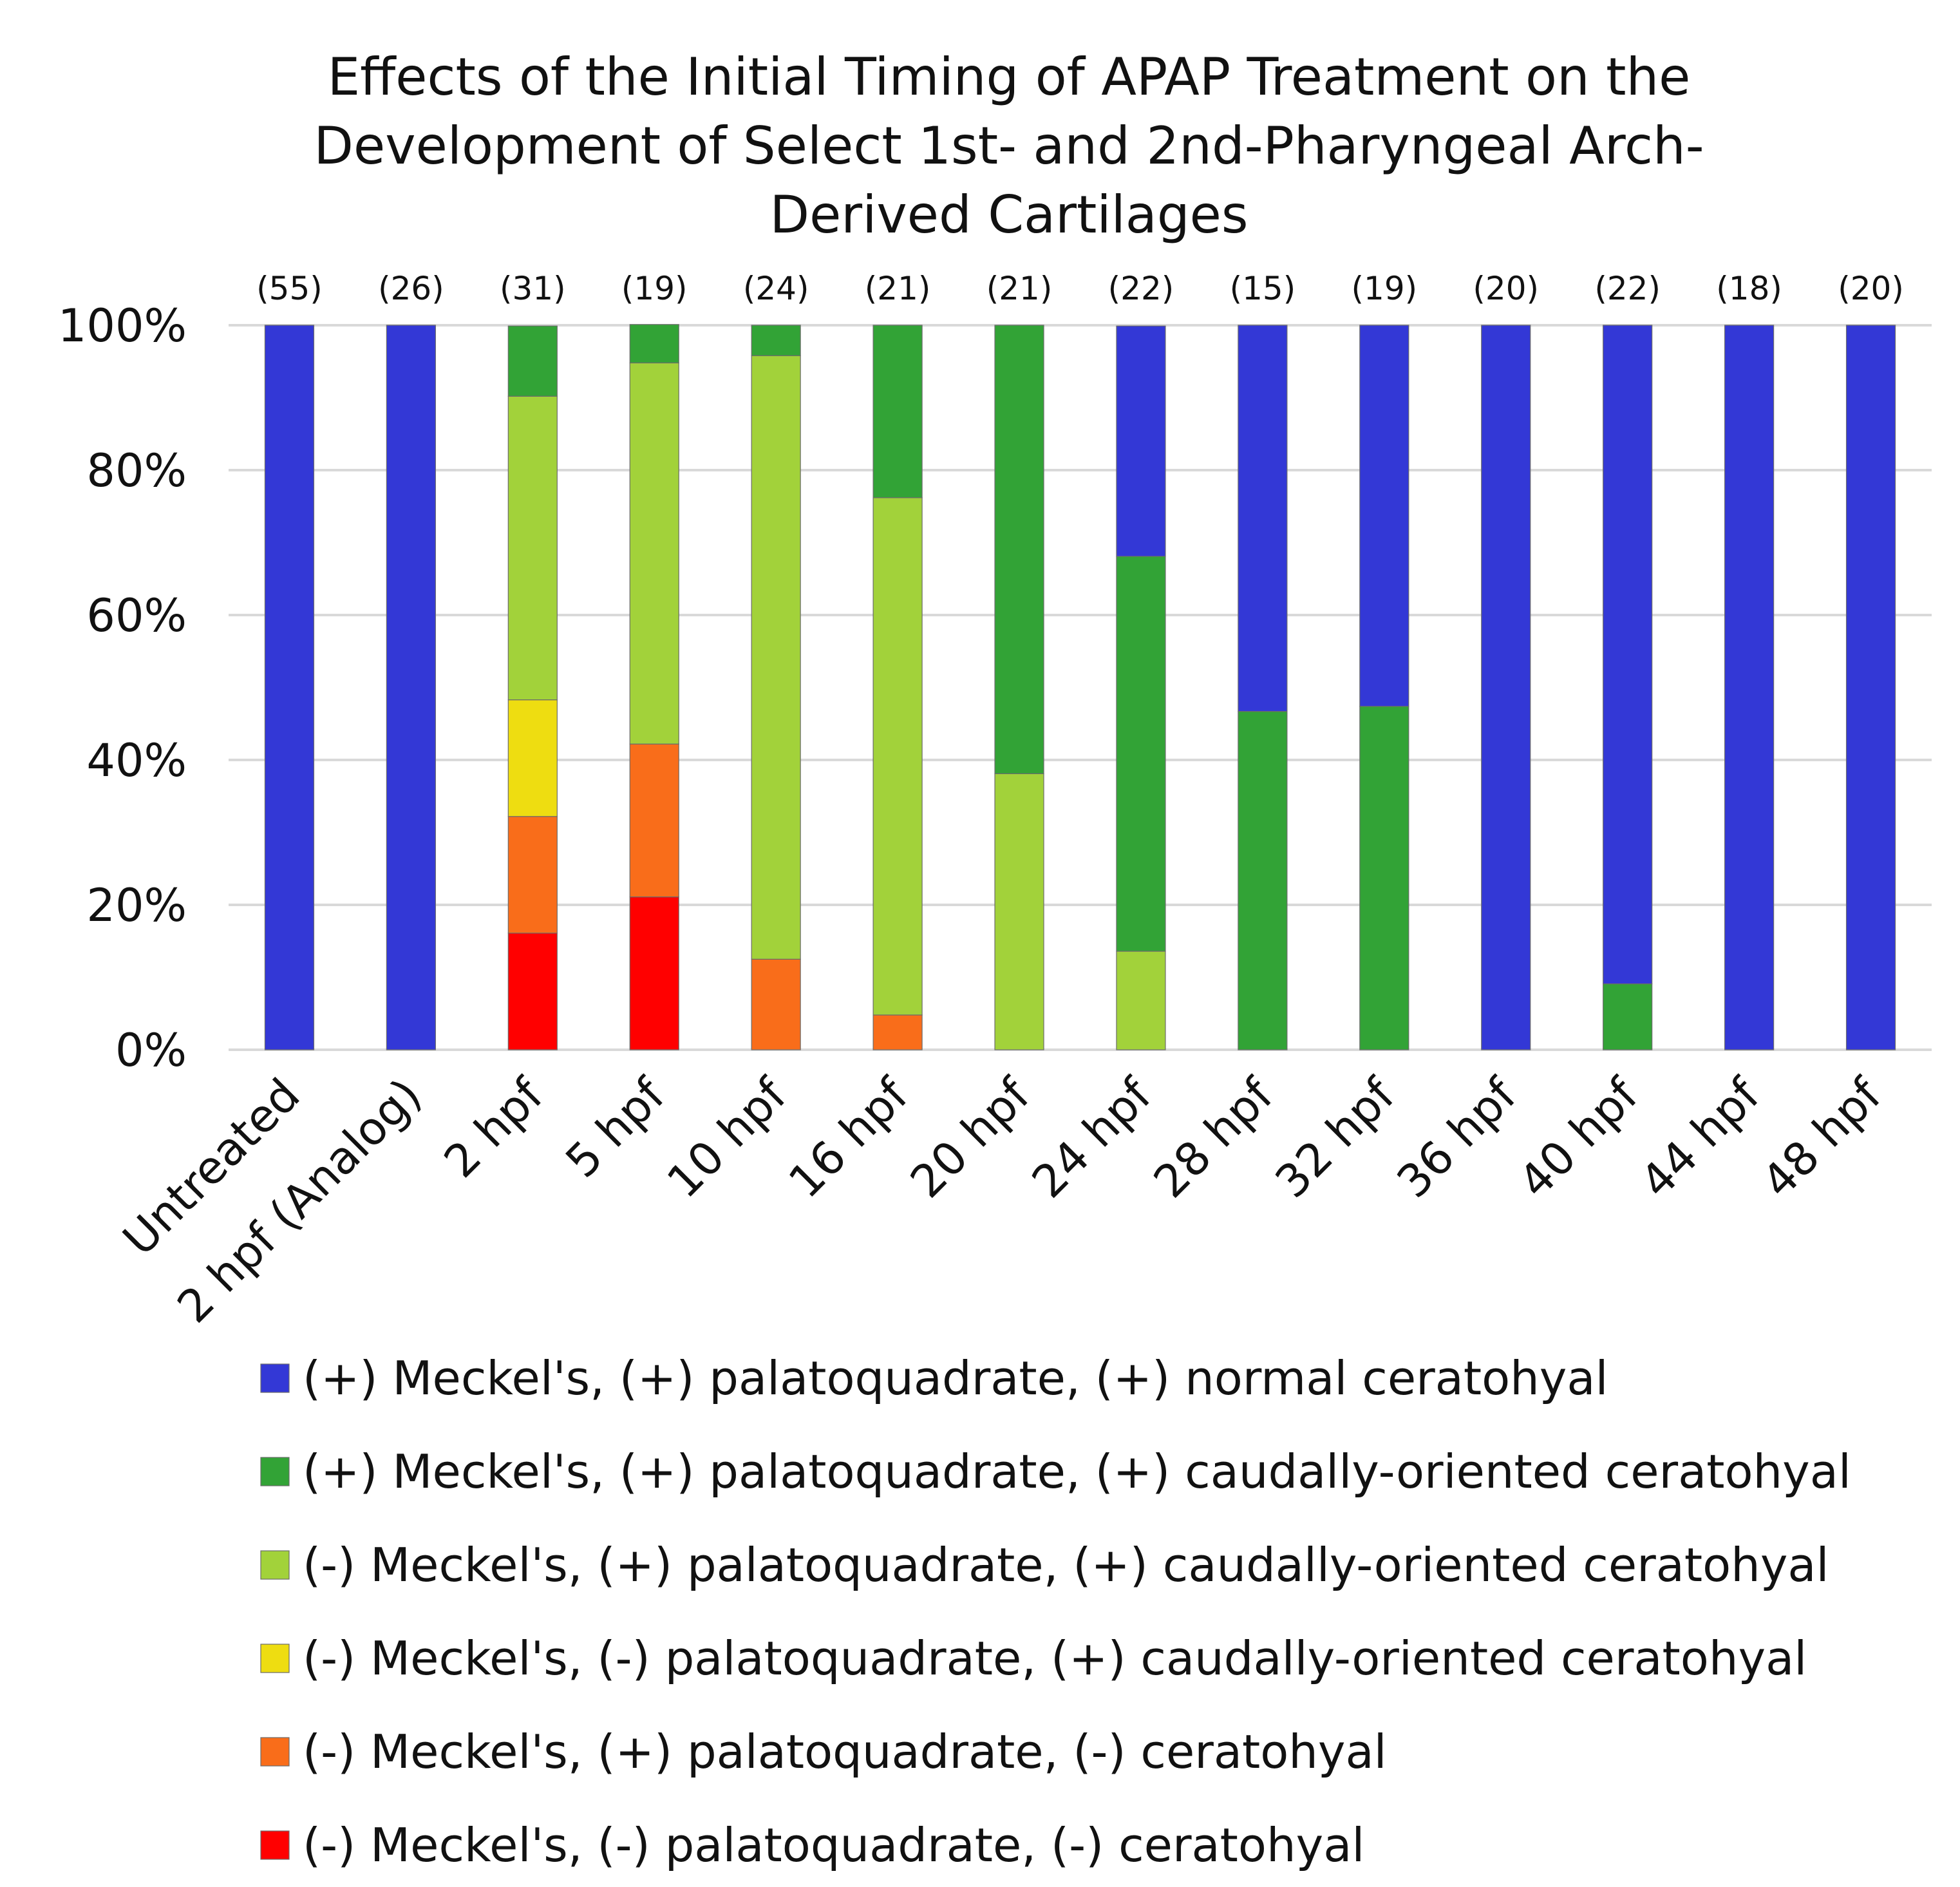 Image resolution: width=1960 pixels, height=1887 pixels. What do you see at coordinates (1822, 1138) in the screenshot?
I see `x-tick-label: 48 hpf` at bounding box center [1822, 1138].